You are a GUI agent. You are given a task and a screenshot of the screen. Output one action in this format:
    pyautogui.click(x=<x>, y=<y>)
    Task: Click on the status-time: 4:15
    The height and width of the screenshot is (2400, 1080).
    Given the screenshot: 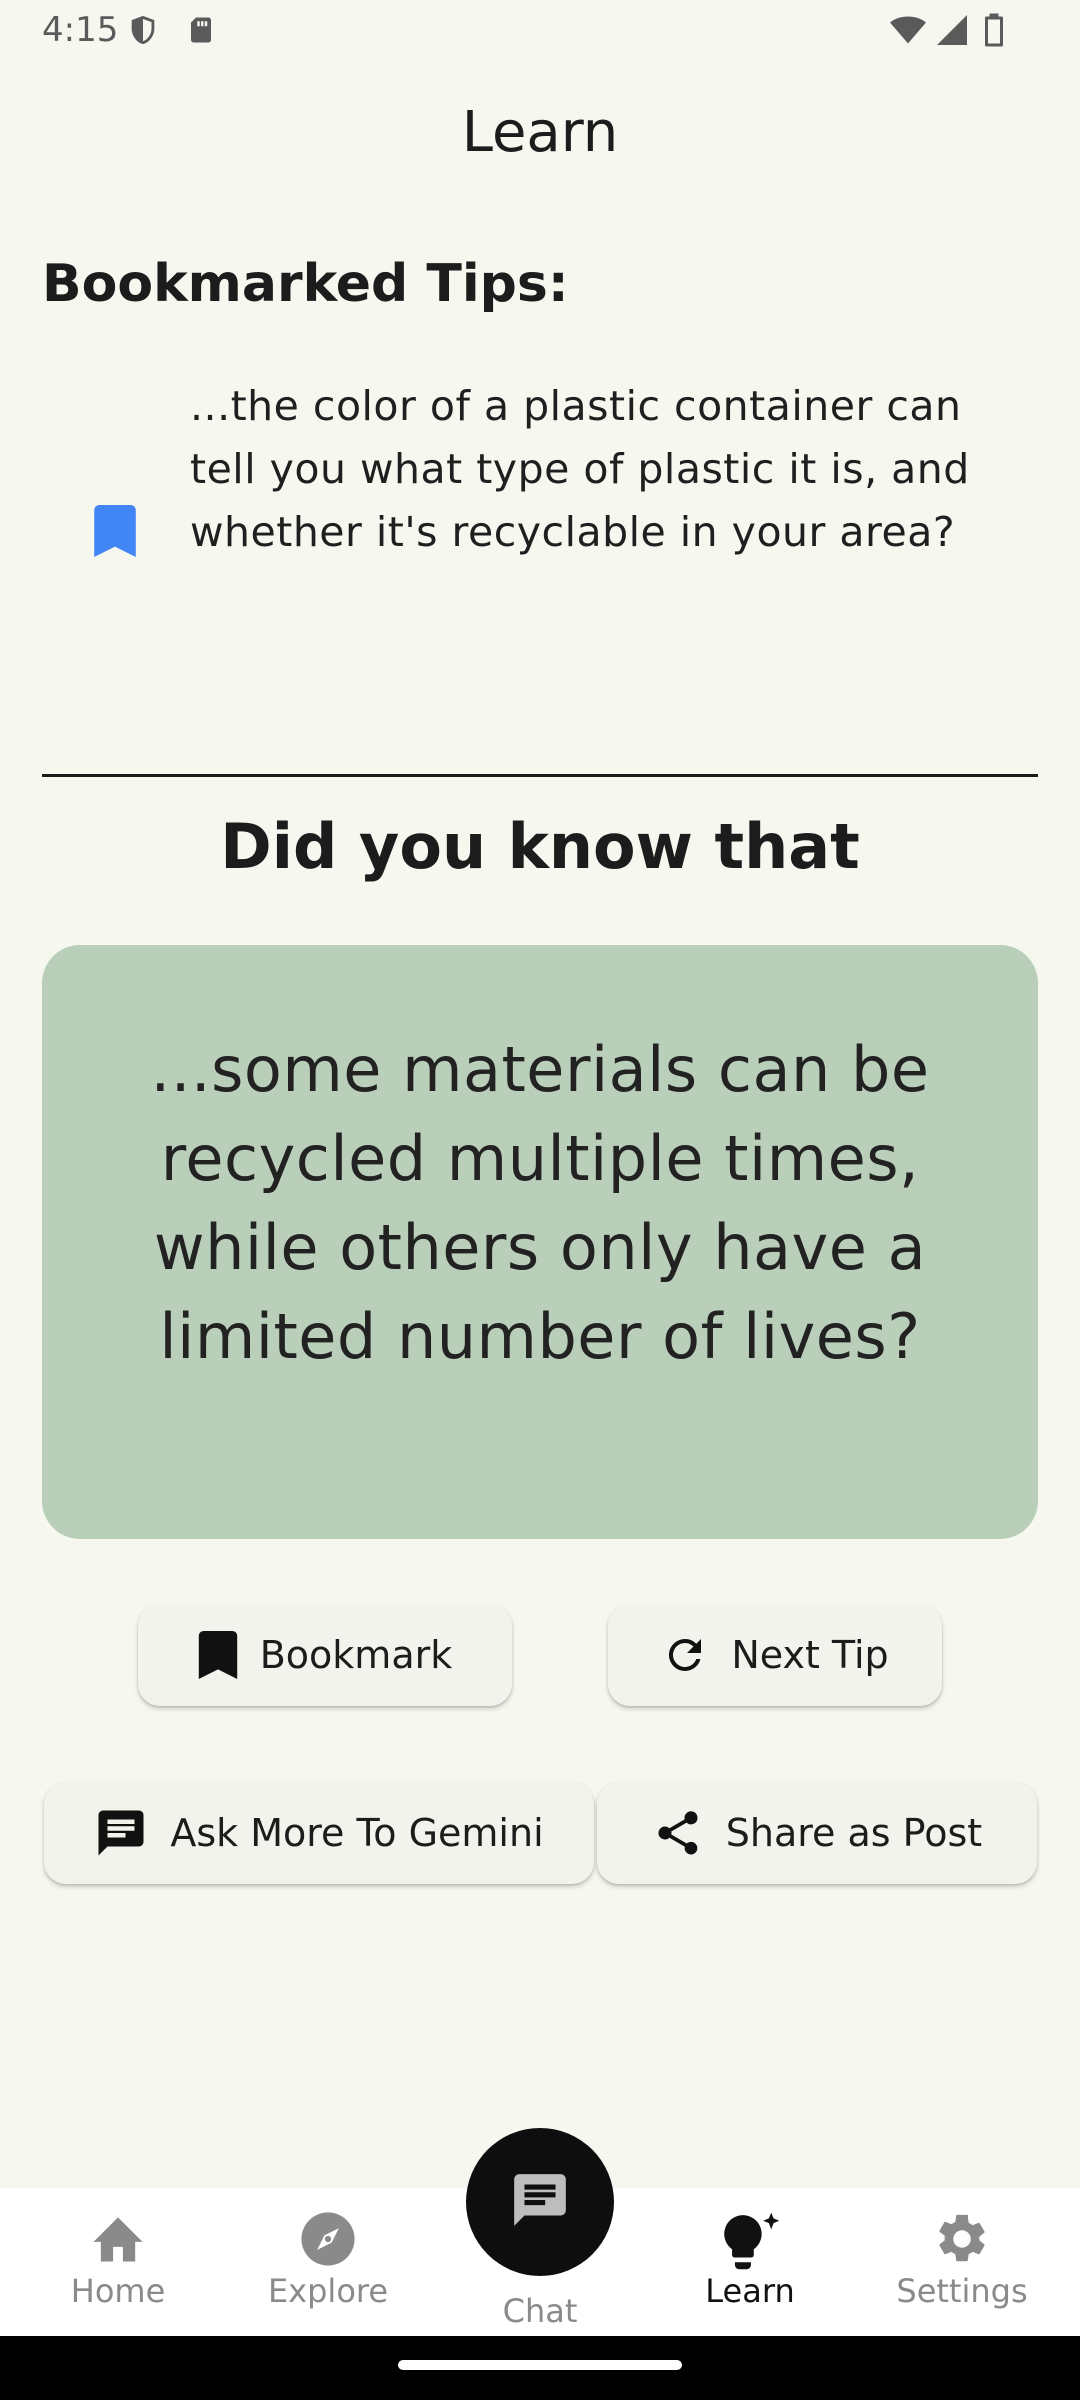 What is the action you would take?
    pyautogui.click(x=80, y=30)
    